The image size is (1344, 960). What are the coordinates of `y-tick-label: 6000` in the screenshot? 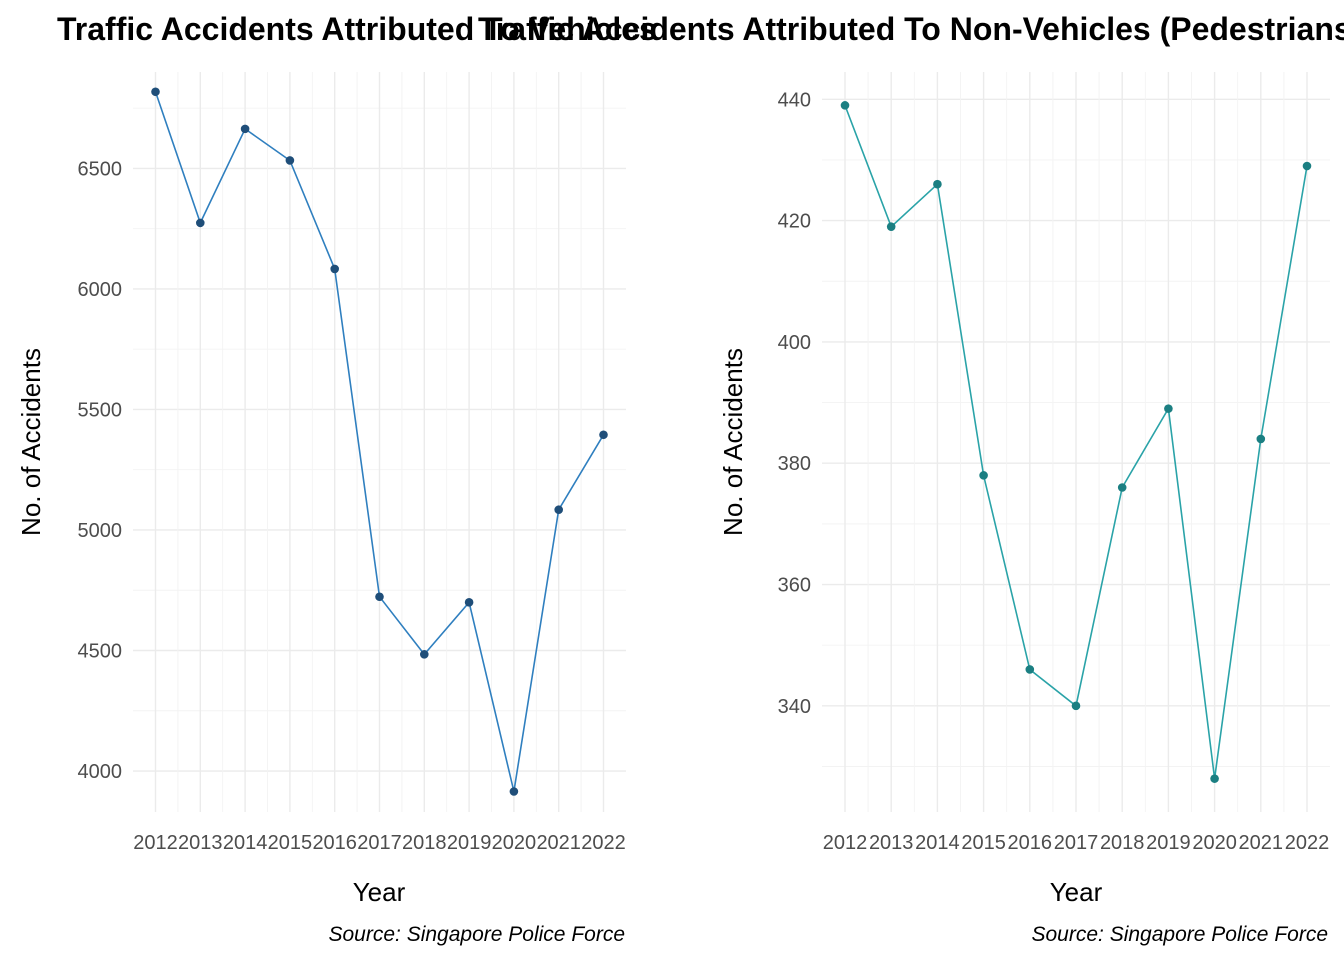 It's located at (100, 290).